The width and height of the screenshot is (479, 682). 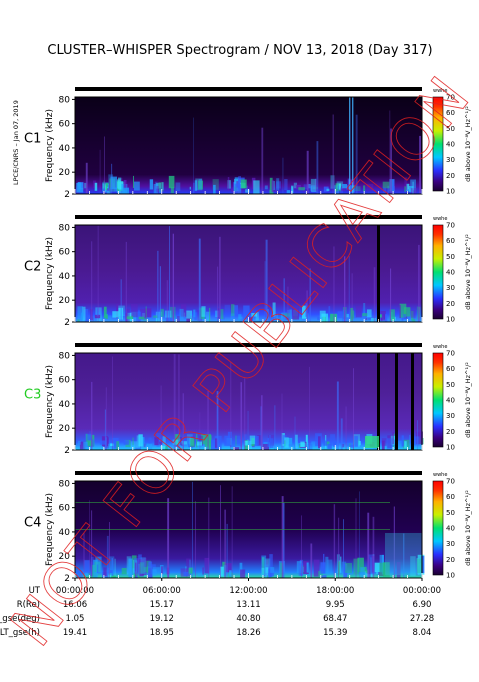 I want to click on y-axis-label: Frequency (kHz), so click(x=50, y=145).